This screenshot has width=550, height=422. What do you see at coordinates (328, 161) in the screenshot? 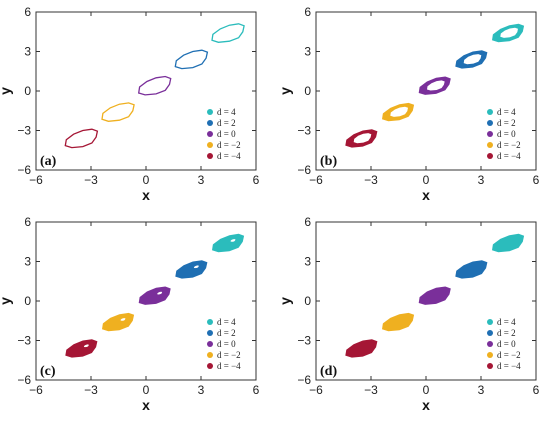
I see `panel-label: (b)` at bounding box center [328, 161].